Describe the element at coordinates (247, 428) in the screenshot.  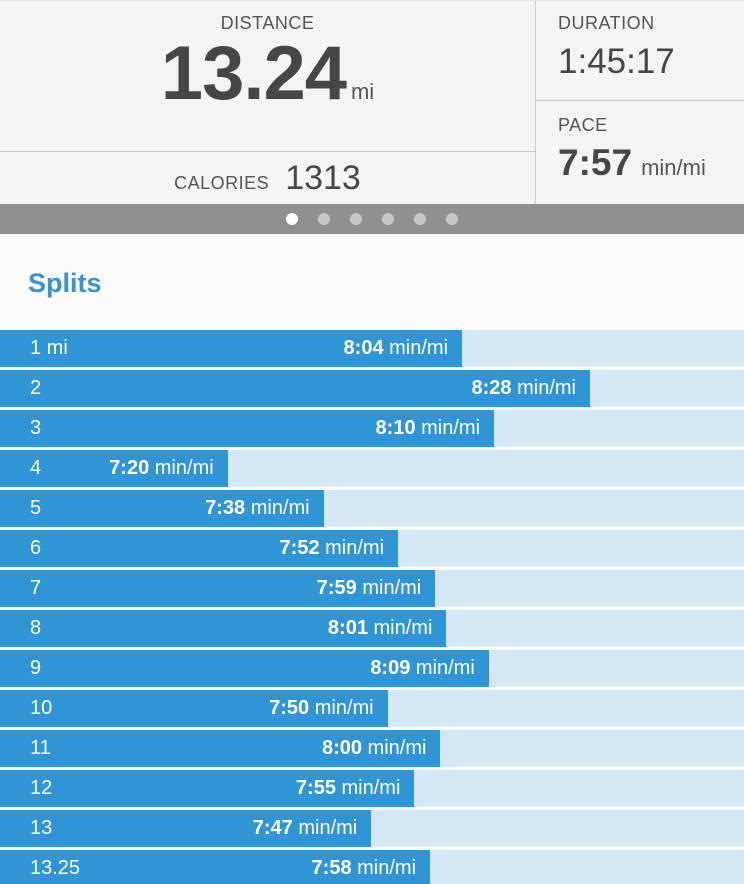
I see `split-bar: 3 8:10 min/mi` at that location.